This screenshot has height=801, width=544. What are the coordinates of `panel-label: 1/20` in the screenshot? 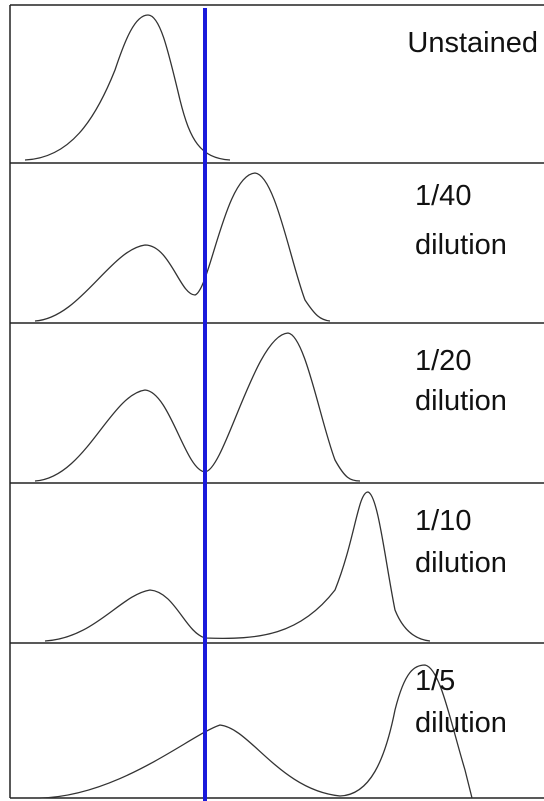 It's located at (443, 361).